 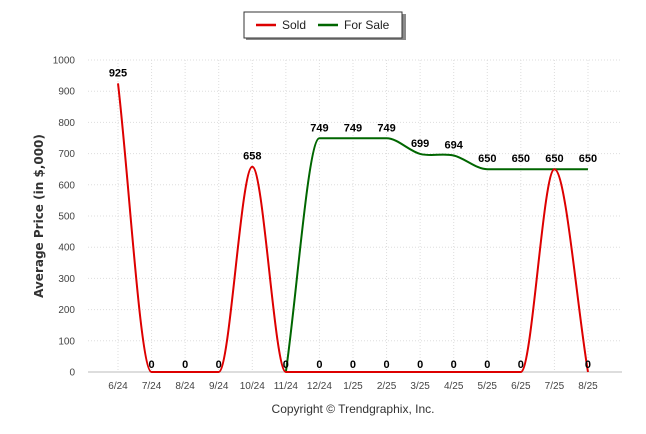 I want to click on x-tick-label: 6/25, so click(x=521, y=386).